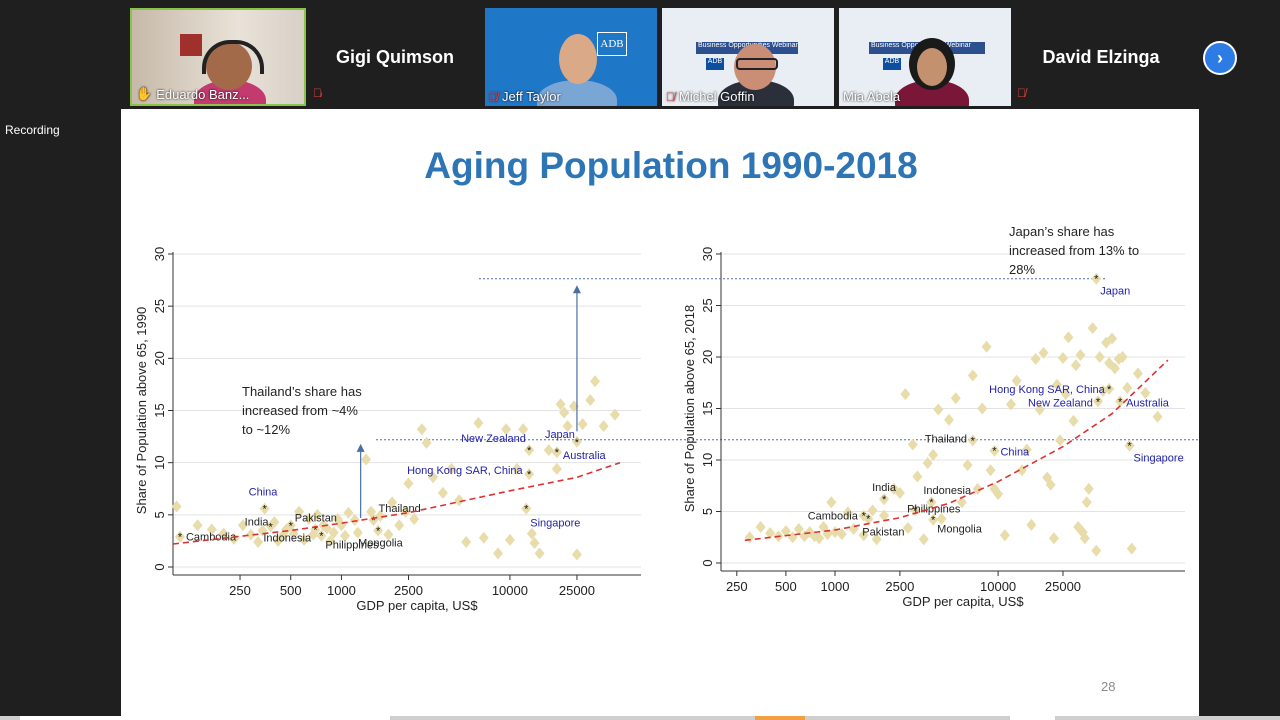  I want to click on participant-tile-gigi: Gigi Quimson, so click(395, 57).